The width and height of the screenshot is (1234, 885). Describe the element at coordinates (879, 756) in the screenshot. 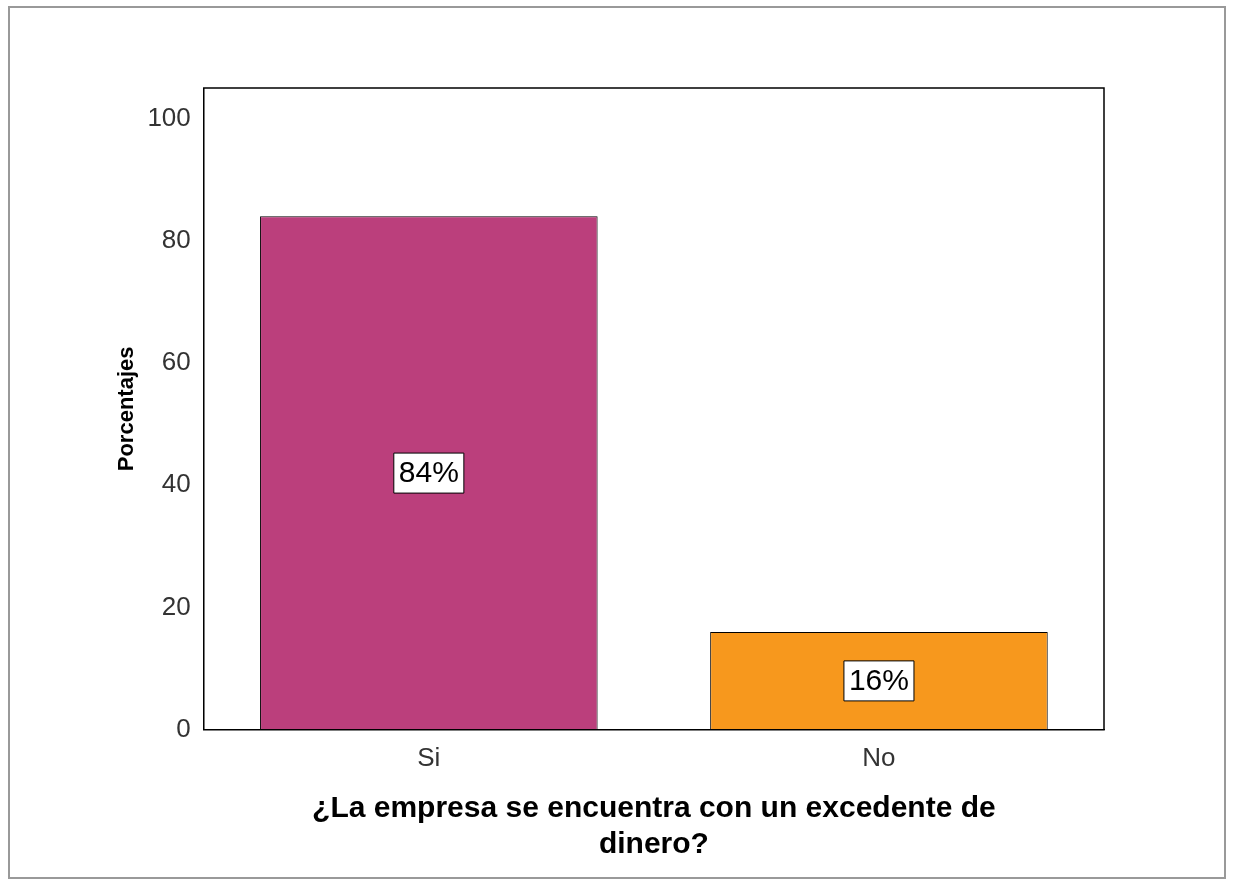

I see `x-tick-label: No` at that location.